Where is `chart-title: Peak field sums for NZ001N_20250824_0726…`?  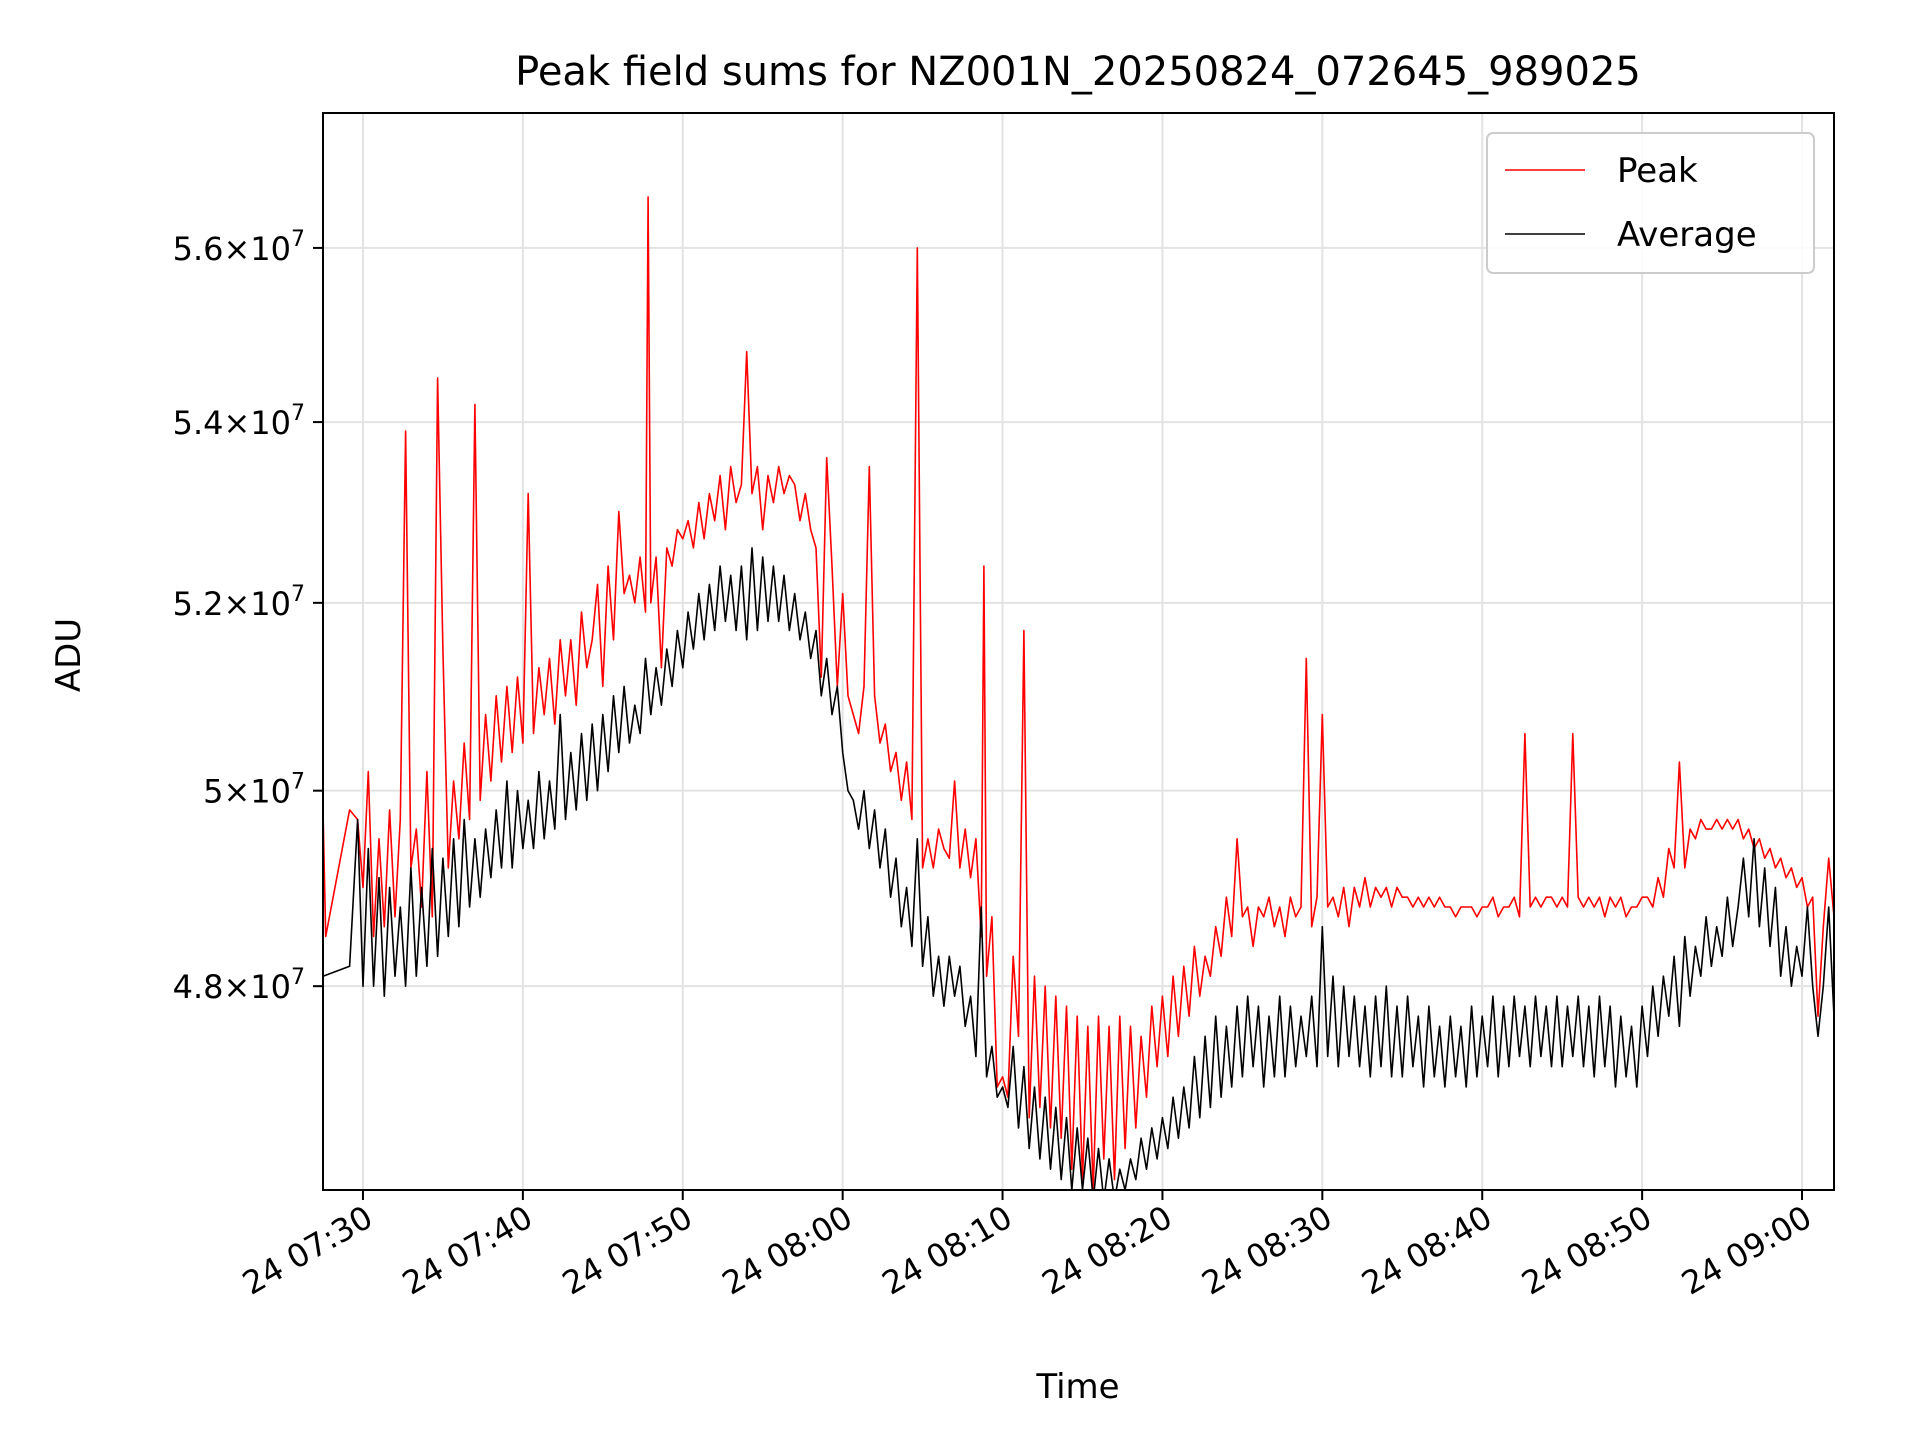 chart-title: Peak field sums for NZ001N_20250824_0726… is located at coordinates (1078, 72).